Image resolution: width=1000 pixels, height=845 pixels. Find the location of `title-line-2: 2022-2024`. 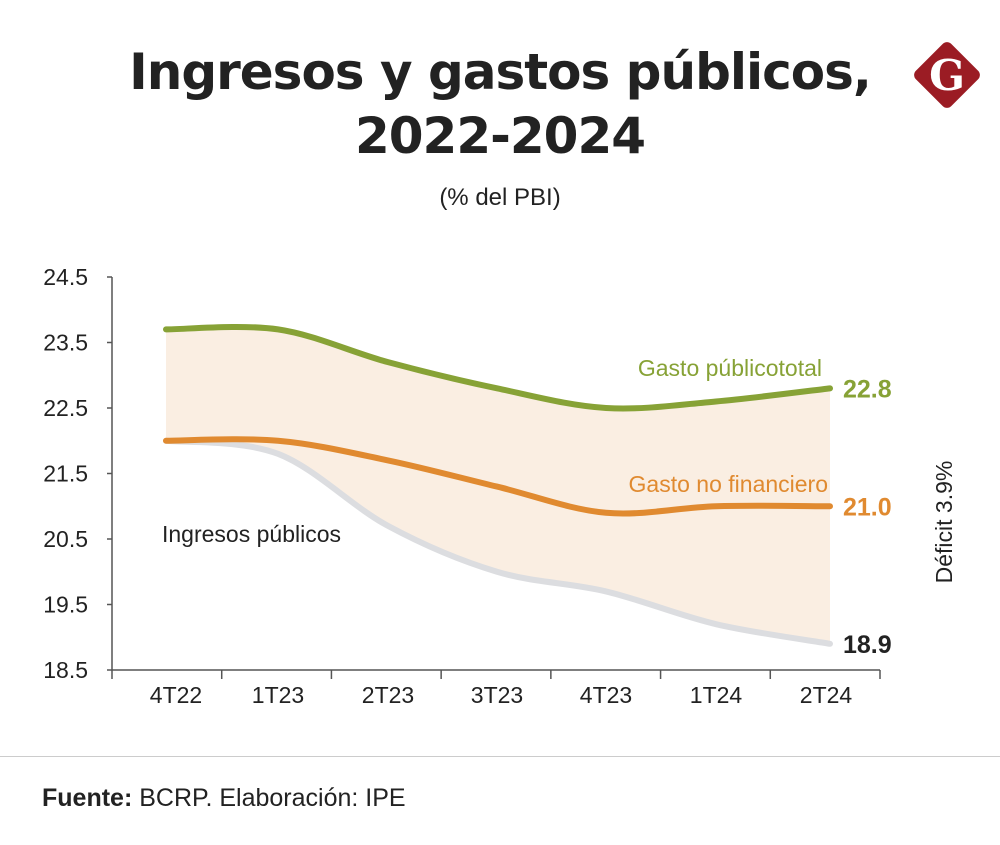

title-line-2: 2022-2024 is located at coordinates (500, 136).